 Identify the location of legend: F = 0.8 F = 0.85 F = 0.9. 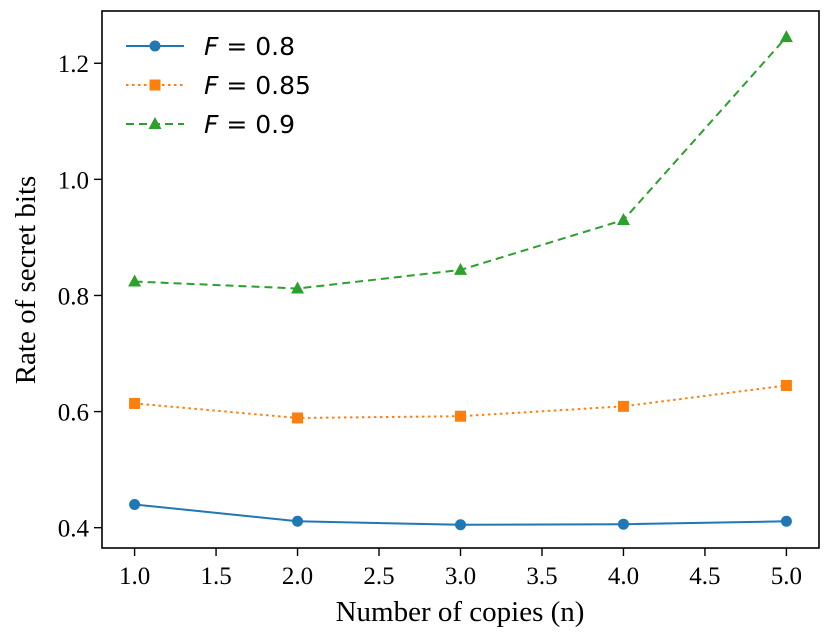
(218, 85).